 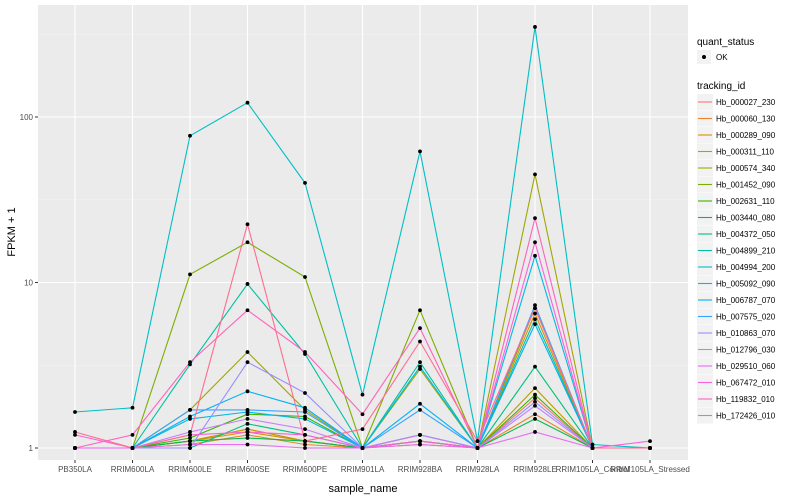 What do you see at coordinates (27, 117) in the screenshot?
I see `y-tick-label: 100` at bounding box center [27, 117].